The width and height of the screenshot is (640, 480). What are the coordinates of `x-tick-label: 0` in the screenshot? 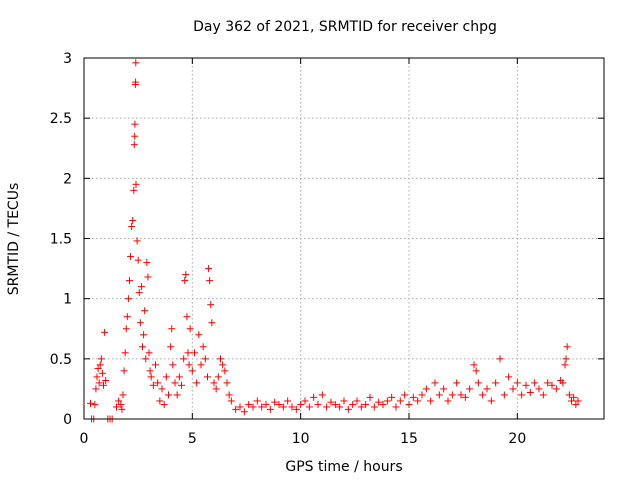 It's located at (84, 439).